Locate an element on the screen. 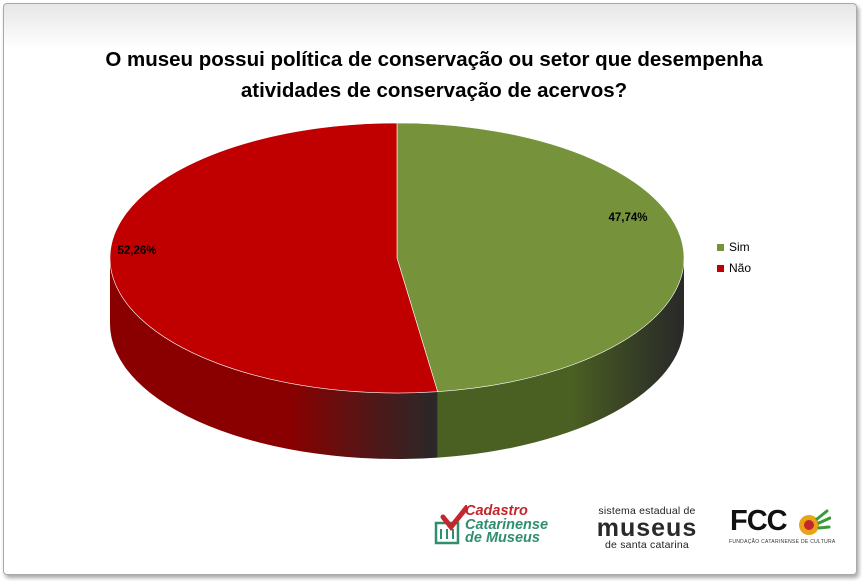  fcc-logo-subtitle: FUNDAÇÃO CATARINENSE DE CULTURA is located at coordinates (782, 542).